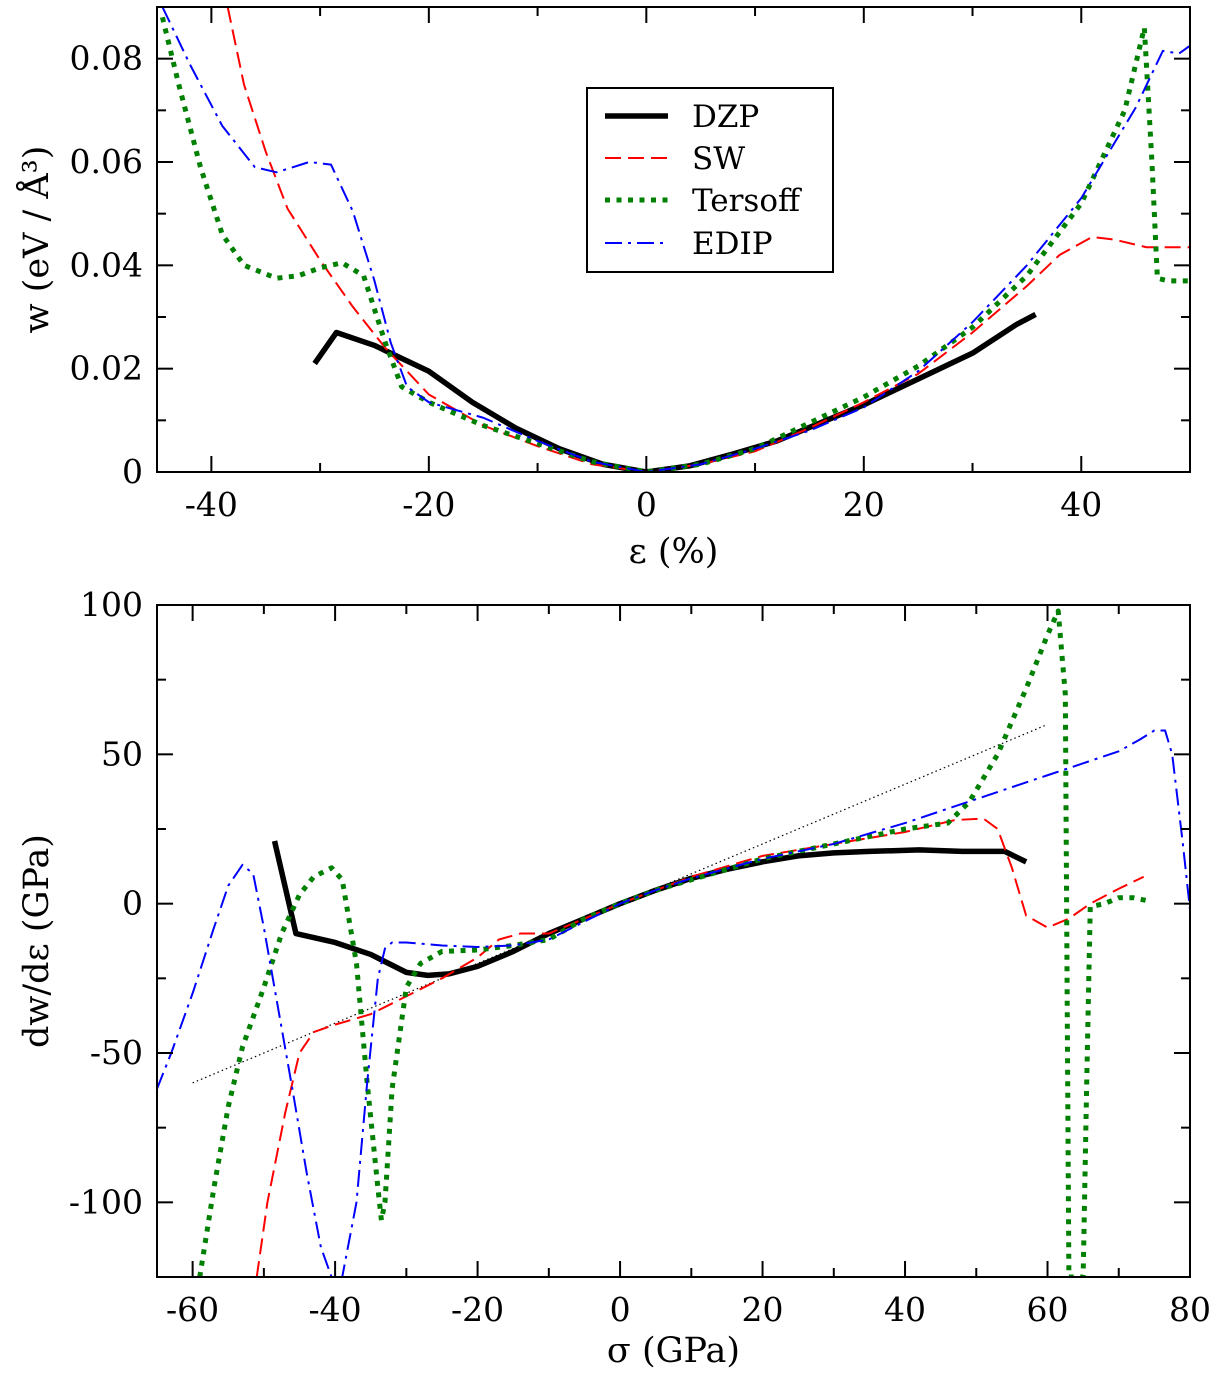 This screenshot has width=1220, height=1374. What do you see at coordinates (674, 552) in the screenshot?
I see `x-axis-label: ε (%)` at bounding box center [674, 552].